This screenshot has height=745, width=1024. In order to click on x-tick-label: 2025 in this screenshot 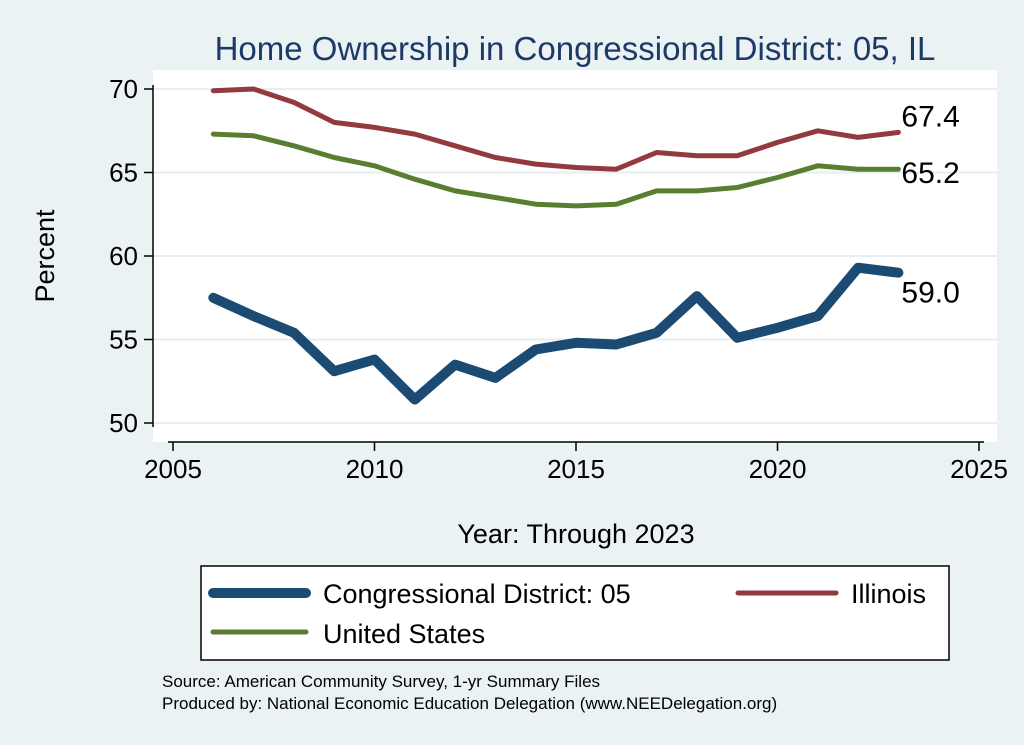, I will do `click(979, 469)`.